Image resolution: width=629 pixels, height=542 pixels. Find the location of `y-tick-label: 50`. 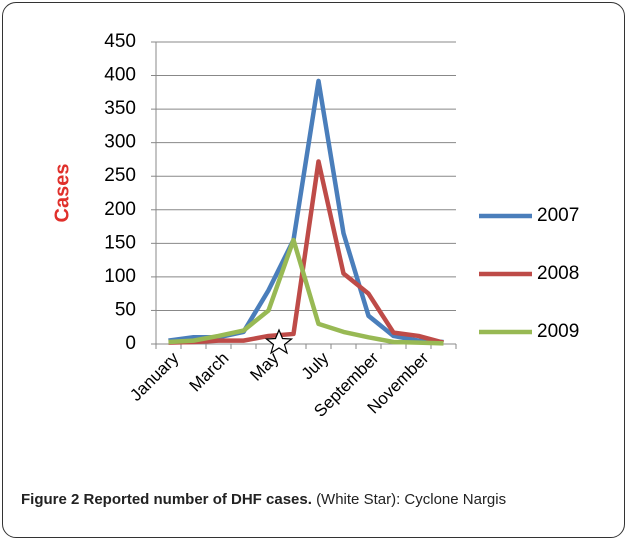

y-tick-label: 50 is located at coordinates (125, 309).